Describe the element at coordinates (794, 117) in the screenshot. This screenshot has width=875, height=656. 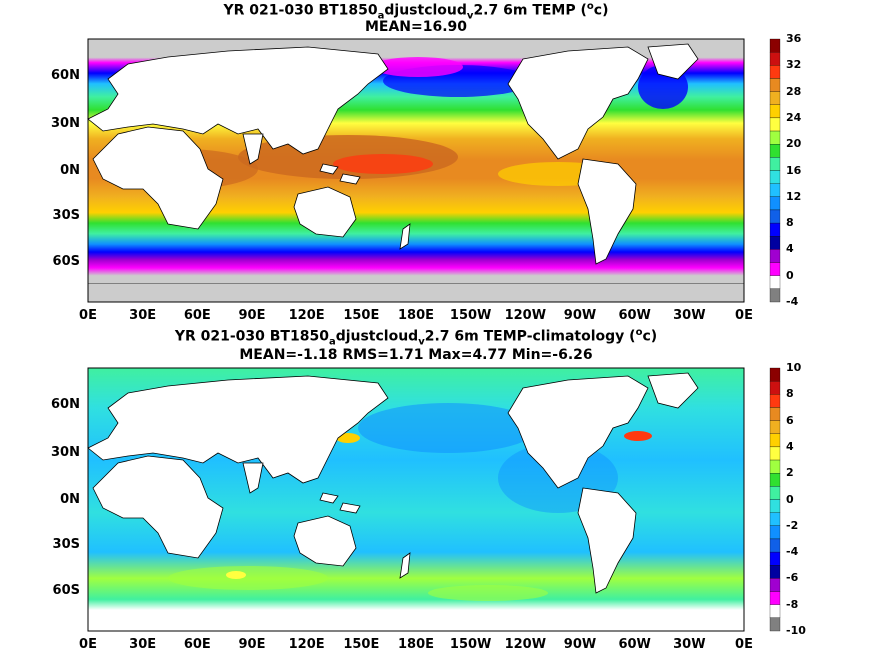
I see `colorbar-tick-label: 24` at that location.